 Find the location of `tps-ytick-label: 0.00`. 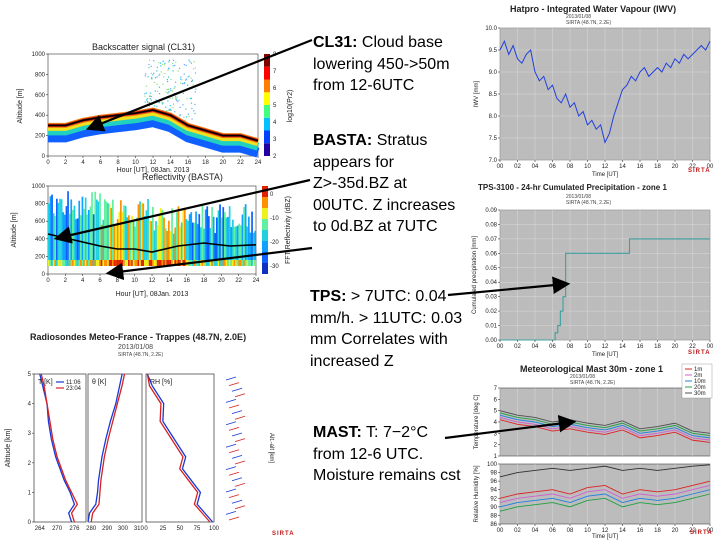

tps-ytick-label: 0.00 is located at coordinates (491, 341).